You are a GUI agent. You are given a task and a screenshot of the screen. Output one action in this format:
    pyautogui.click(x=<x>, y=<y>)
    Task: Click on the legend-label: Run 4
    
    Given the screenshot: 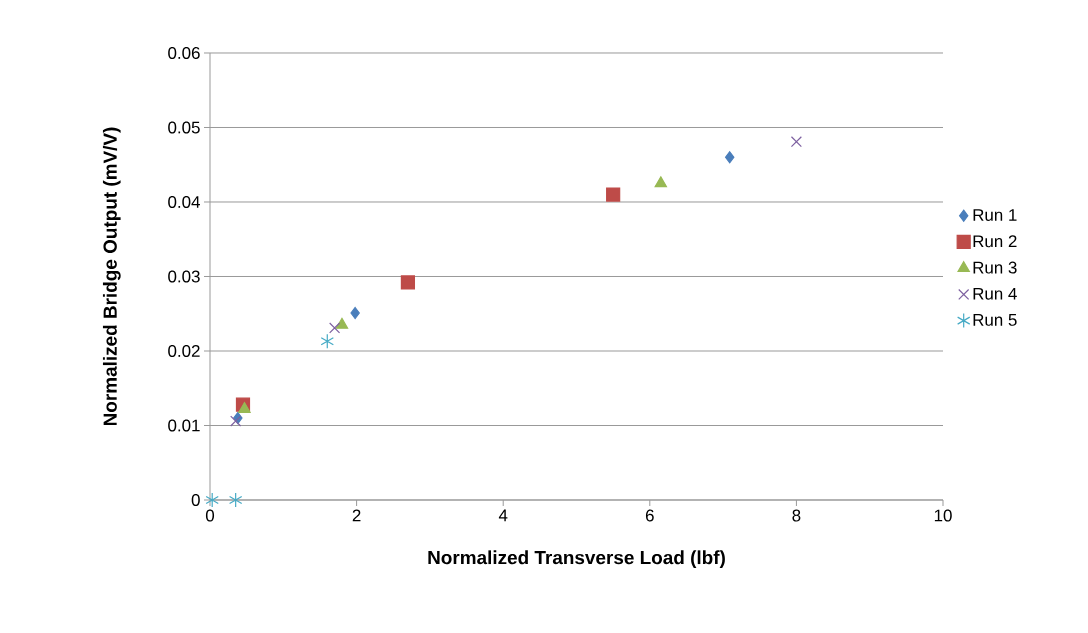 What is the action you would take?
    pyautogui.click(x=995, y=293)
    